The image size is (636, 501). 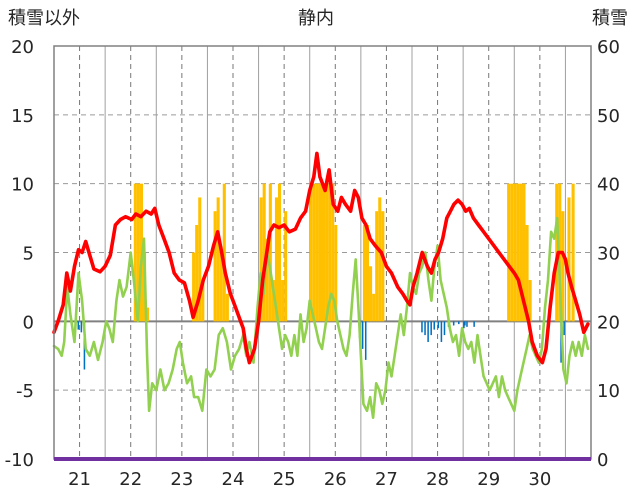 I want to click on x-tick-label-7: 28, so click(x=437, y=479).